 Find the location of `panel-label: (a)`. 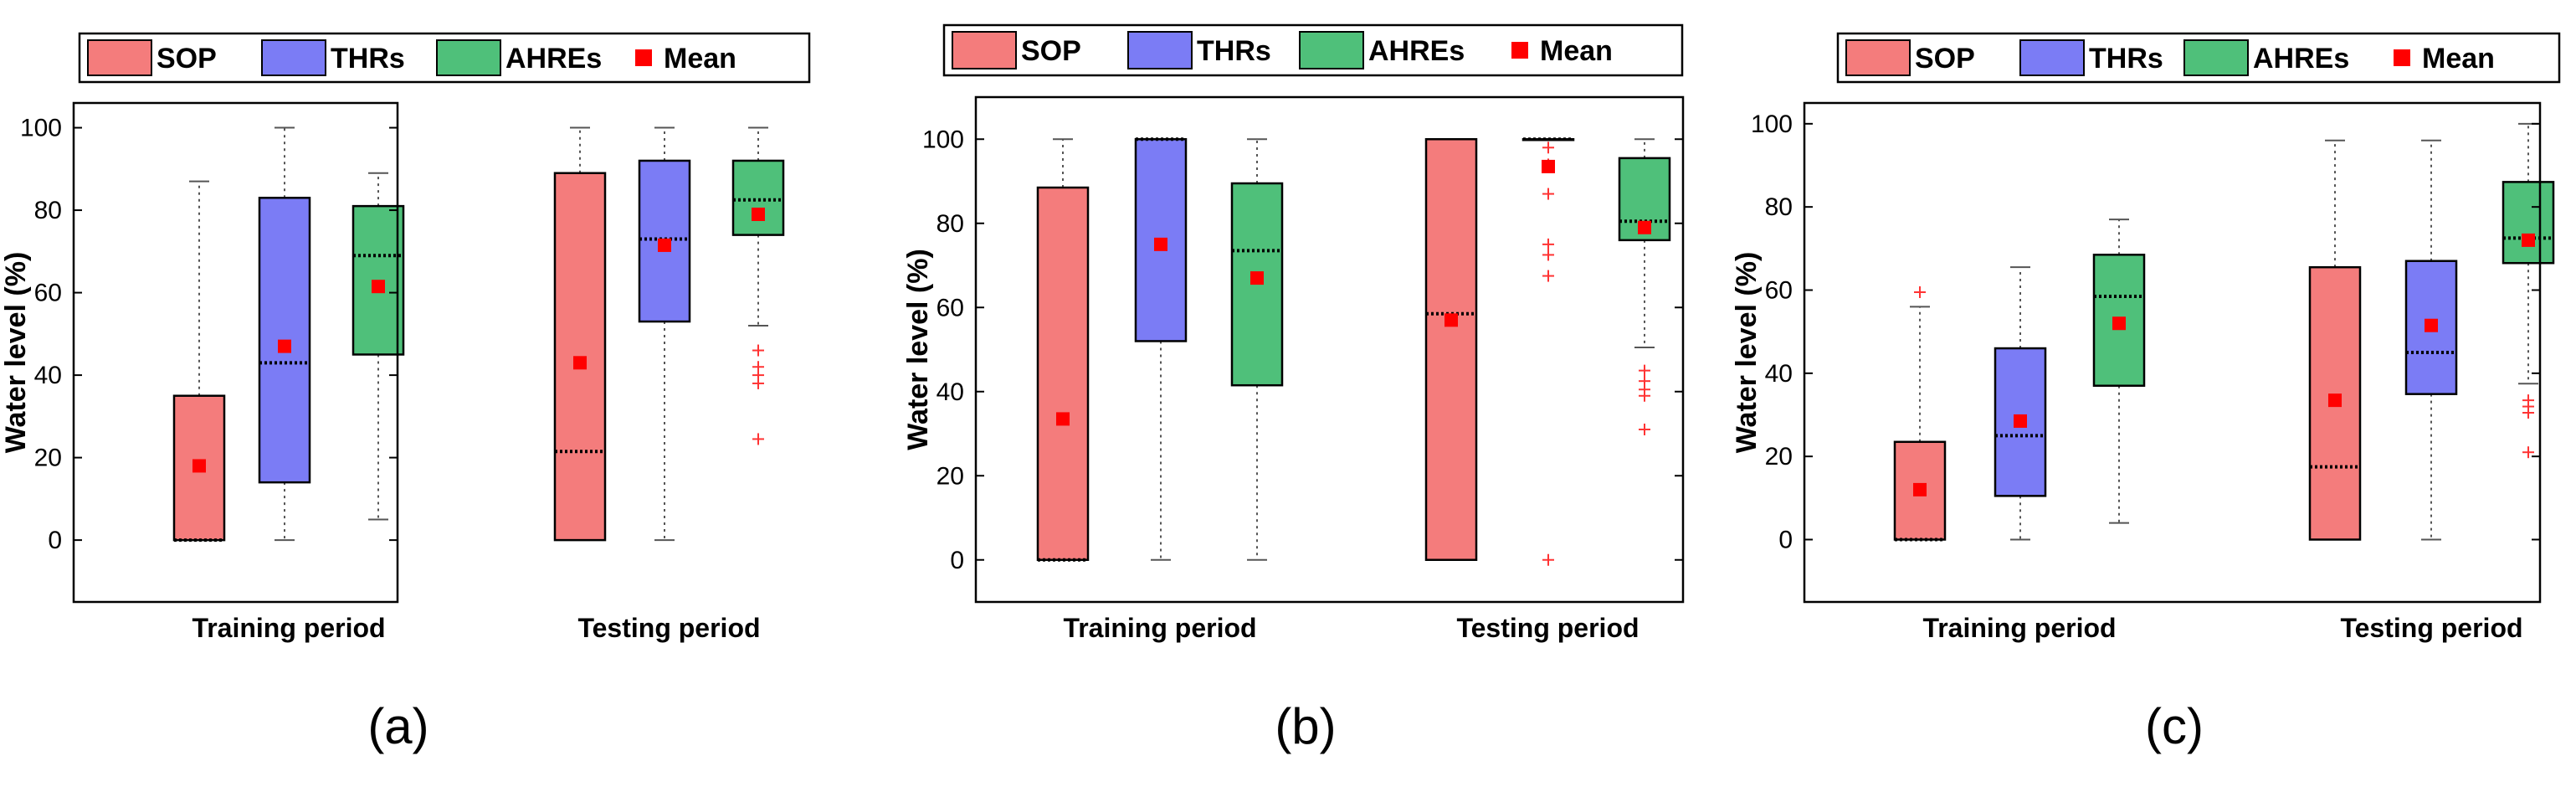

panel-label: (a) is located at coordinates (397, 726).